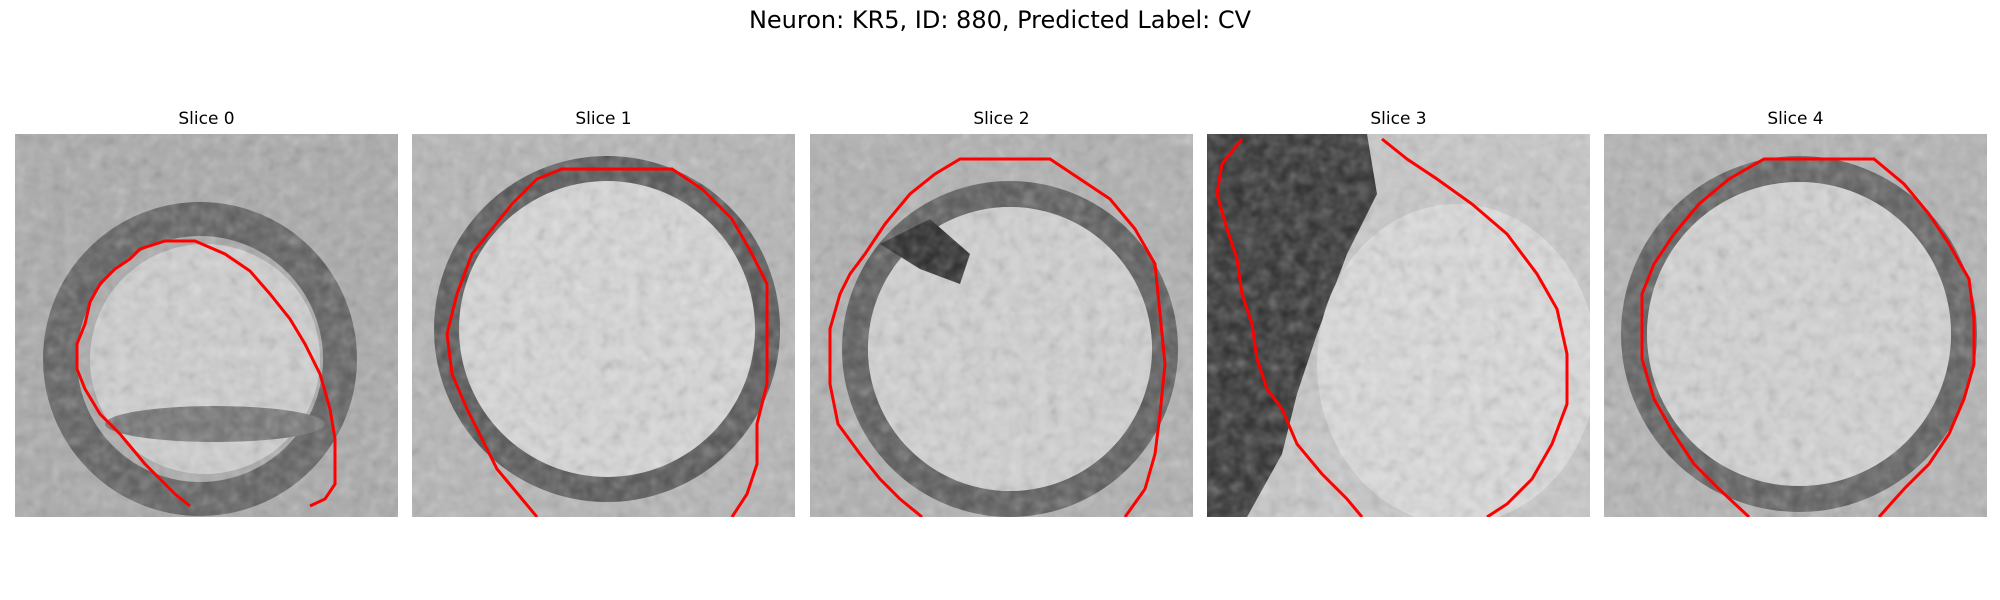 This screenshot has width=2000, height=600. I want to click on panel-slice-4: Slice 4, so click(1795, 312).